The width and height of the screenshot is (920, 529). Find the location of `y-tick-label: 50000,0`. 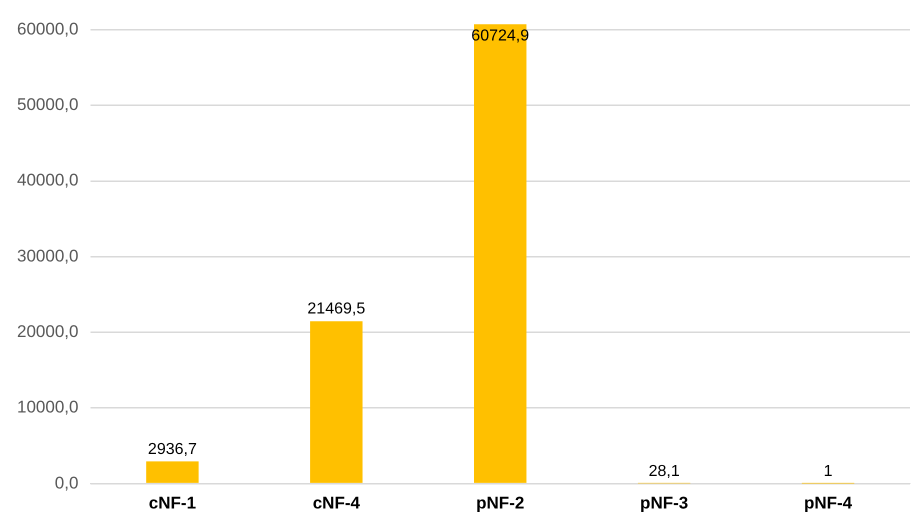

y-tick-label: 50000,0 is located at coordinates (47, 104).